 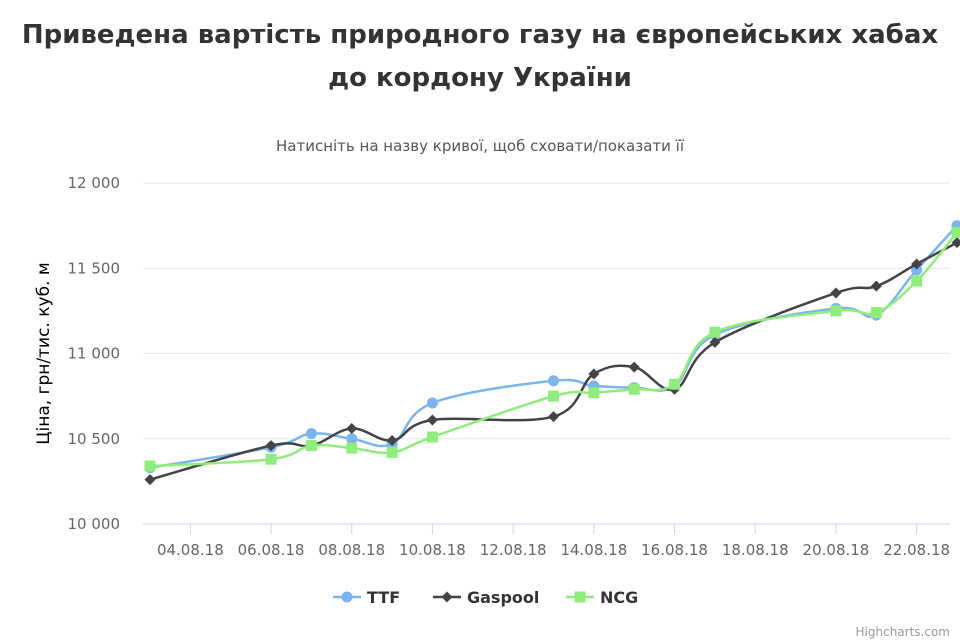 I want to click on legend-marker-gaspool, so click(x=447, y=597).